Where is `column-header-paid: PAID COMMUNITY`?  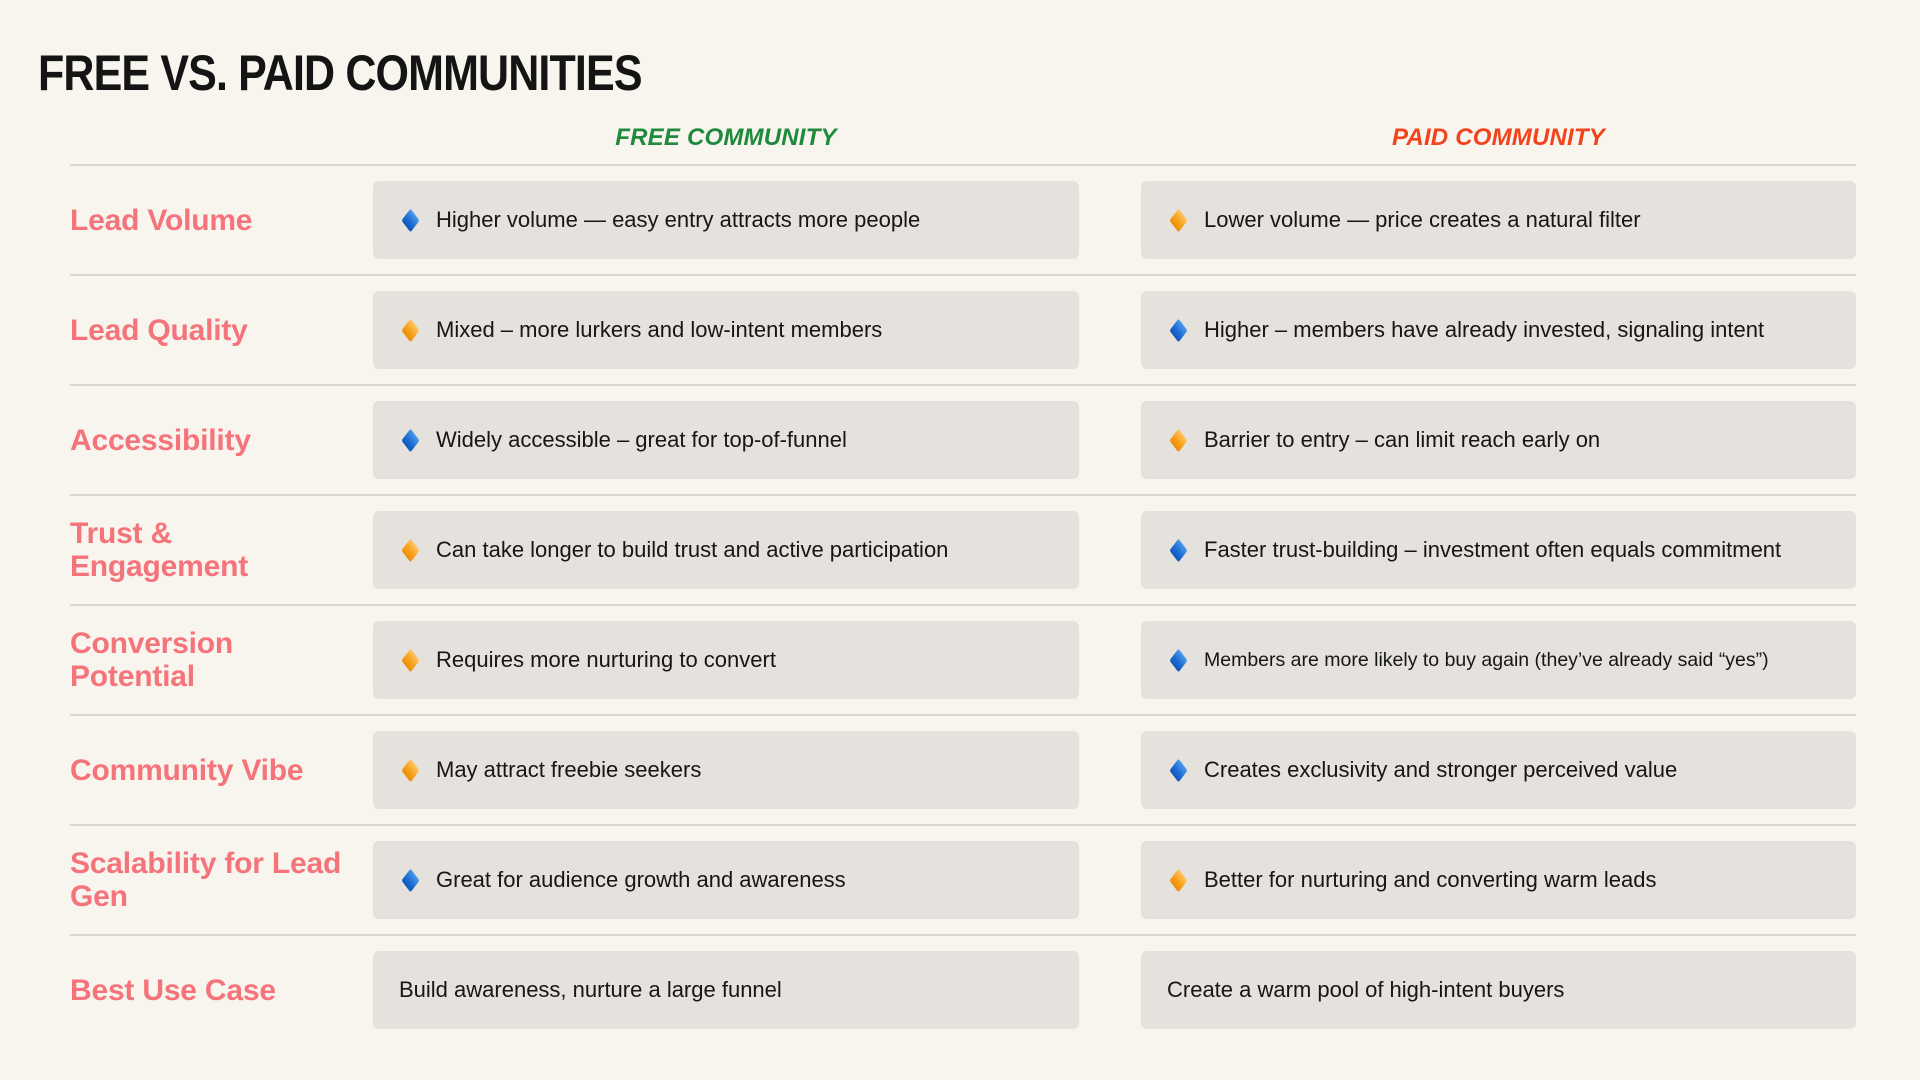
column-header-paid: PAID COMMUNITY is located at coordinates (1498, 137).